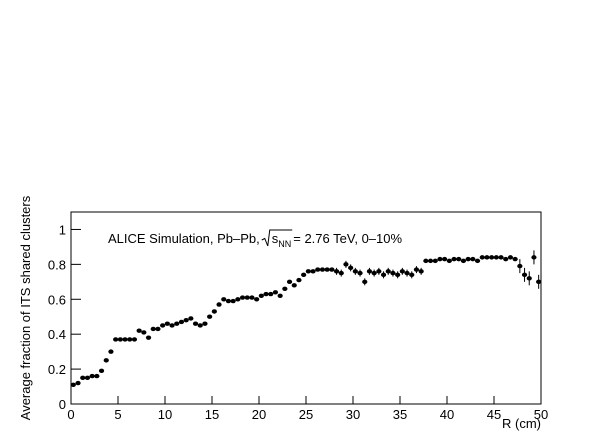  Describe the element at coordinates (259, 414) in the screenshot. I see `x-tick-label: 20` at that location.